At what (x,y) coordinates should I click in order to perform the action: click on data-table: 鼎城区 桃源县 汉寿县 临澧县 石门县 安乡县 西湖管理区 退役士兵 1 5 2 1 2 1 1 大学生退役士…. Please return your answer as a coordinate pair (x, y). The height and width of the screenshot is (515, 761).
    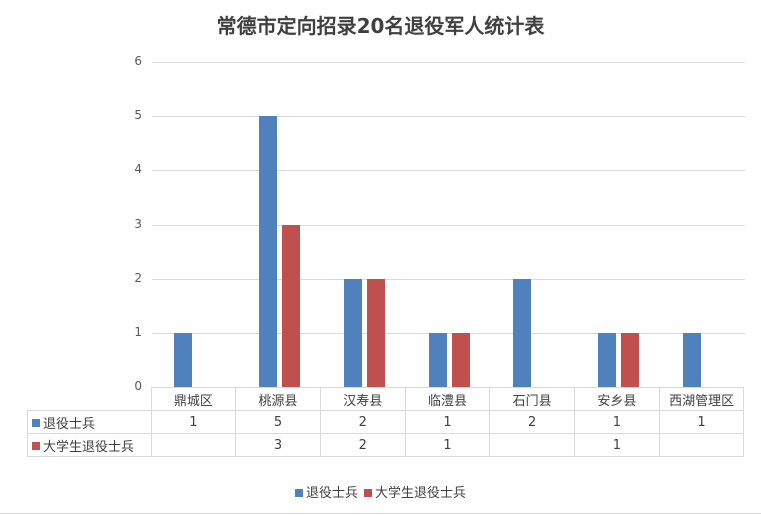
    Looking at the image, I should click on (386, 422).